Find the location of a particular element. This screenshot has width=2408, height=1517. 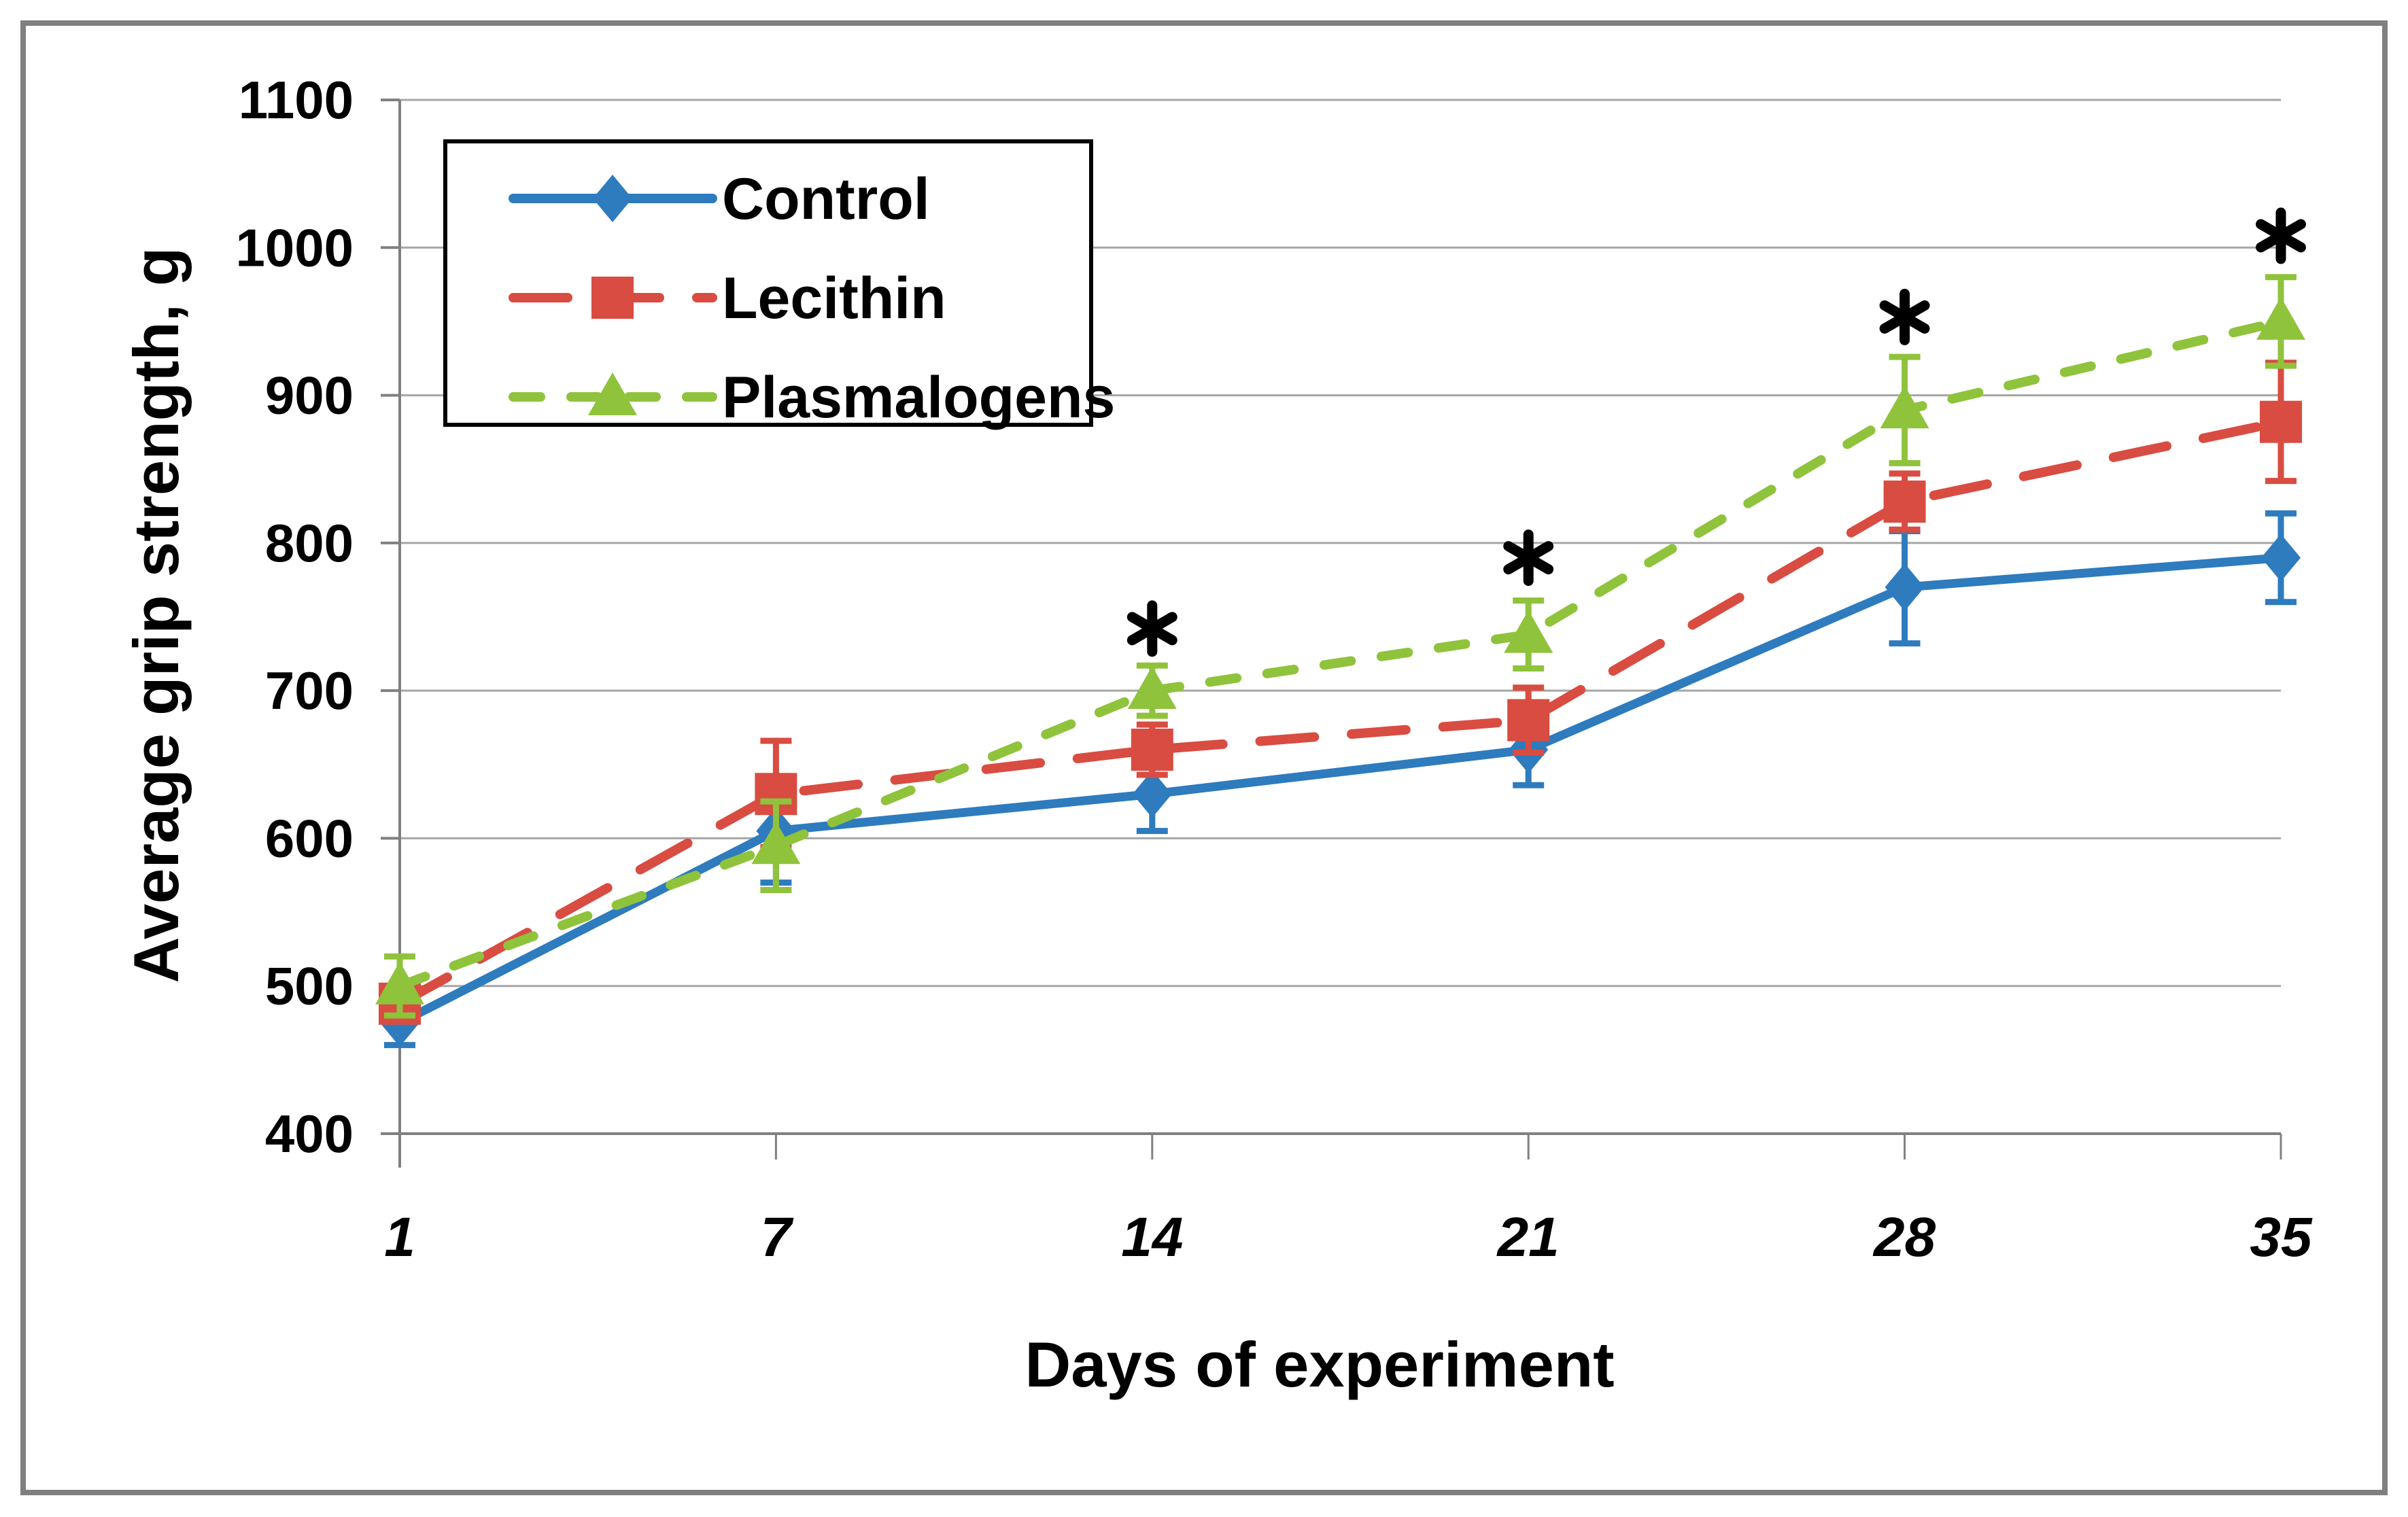

y-tick-label: 1100 is located at coordinates (296, 100).